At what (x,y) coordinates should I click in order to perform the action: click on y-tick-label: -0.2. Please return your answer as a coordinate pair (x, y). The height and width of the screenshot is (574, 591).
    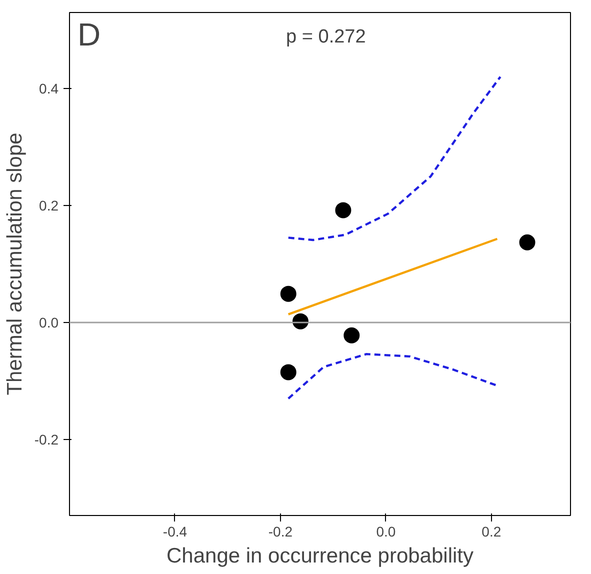
    Looking at the image, I should click on (46, 439).